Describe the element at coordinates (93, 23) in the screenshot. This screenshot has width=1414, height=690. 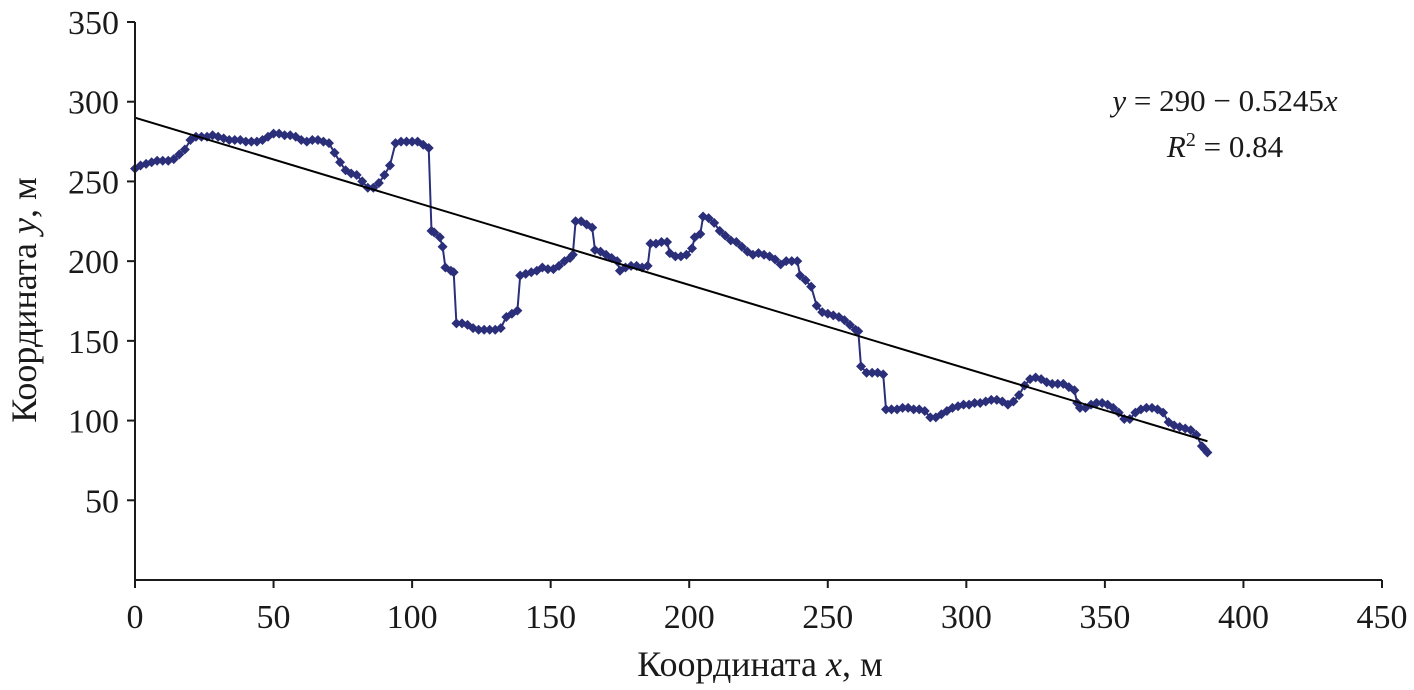
I see `y-tick-label: 350` at that location.